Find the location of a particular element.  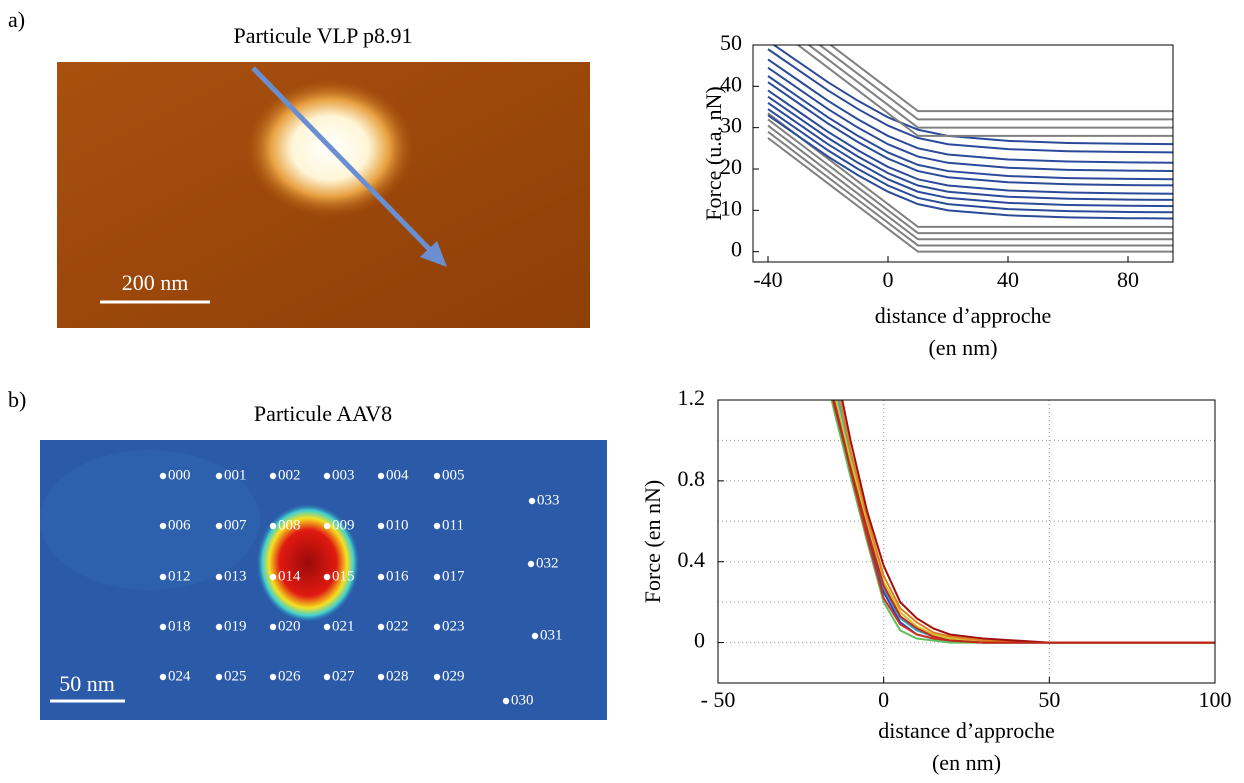

point-label: 025 is located at coordinates (235, 676).